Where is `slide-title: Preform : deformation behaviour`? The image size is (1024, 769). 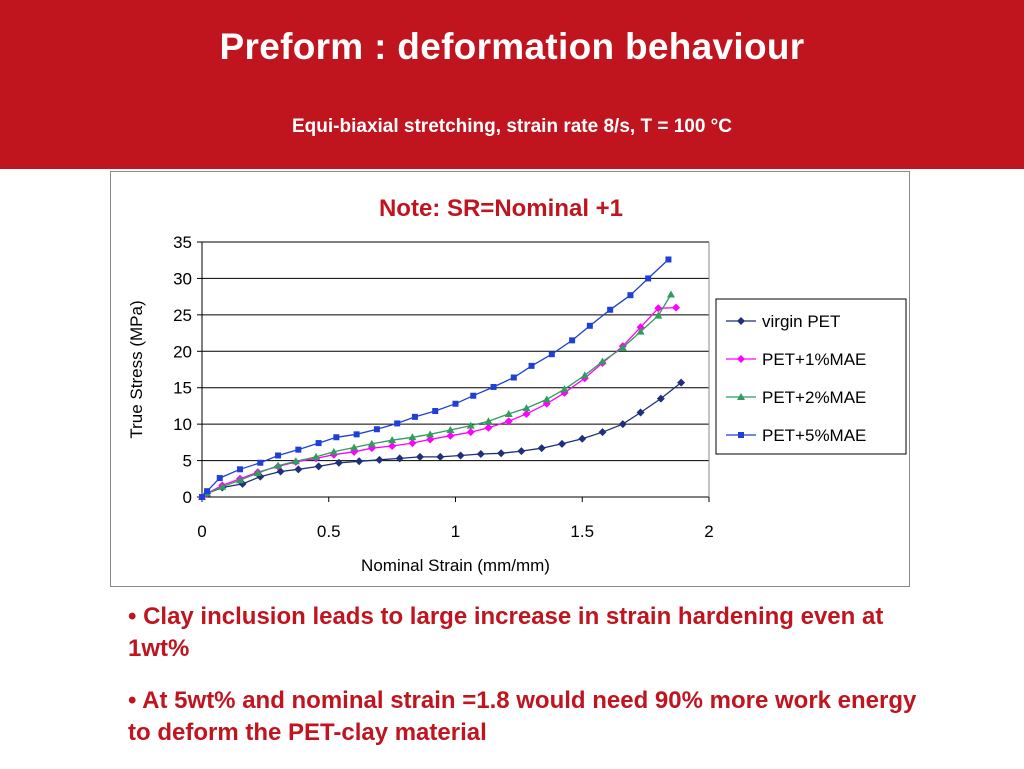
slide-title: Preform : deformation behaviour is located at coordinates (512, 46).